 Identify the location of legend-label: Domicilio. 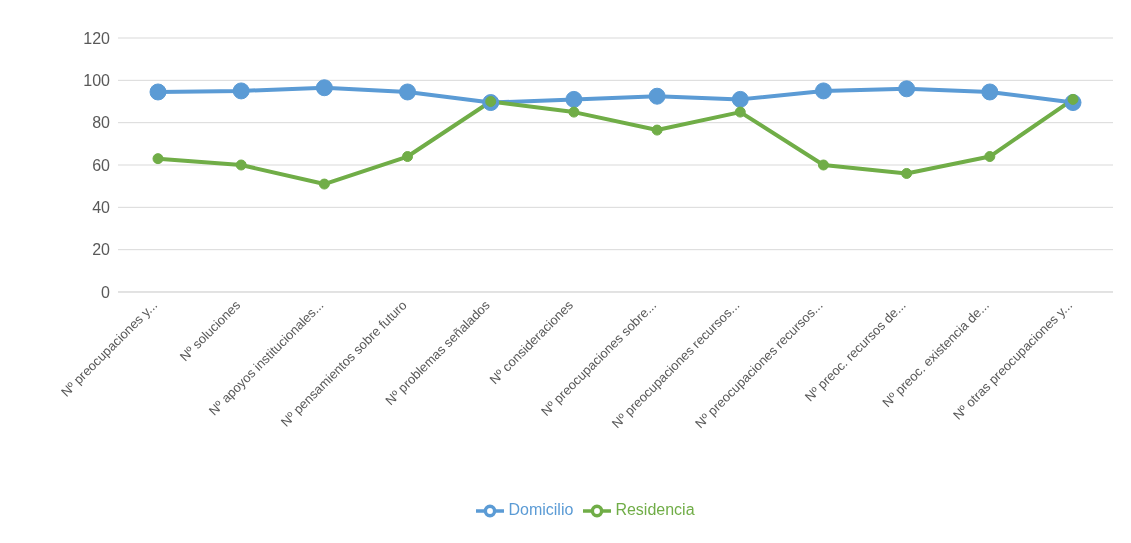
(541, 510).